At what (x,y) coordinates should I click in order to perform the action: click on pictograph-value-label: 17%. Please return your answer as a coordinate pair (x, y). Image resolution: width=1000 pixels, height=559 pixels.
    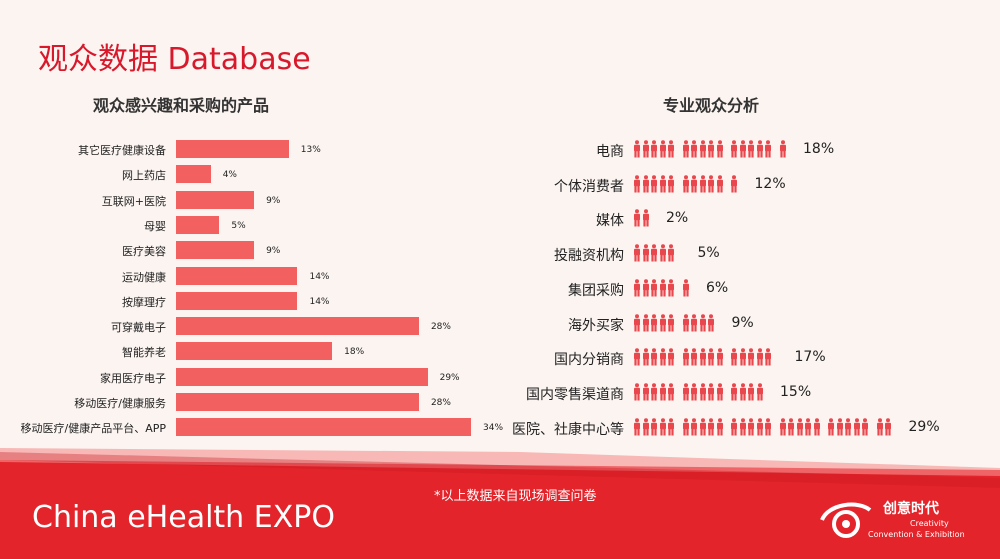
    Looking at the image, I should click on (810, 357).